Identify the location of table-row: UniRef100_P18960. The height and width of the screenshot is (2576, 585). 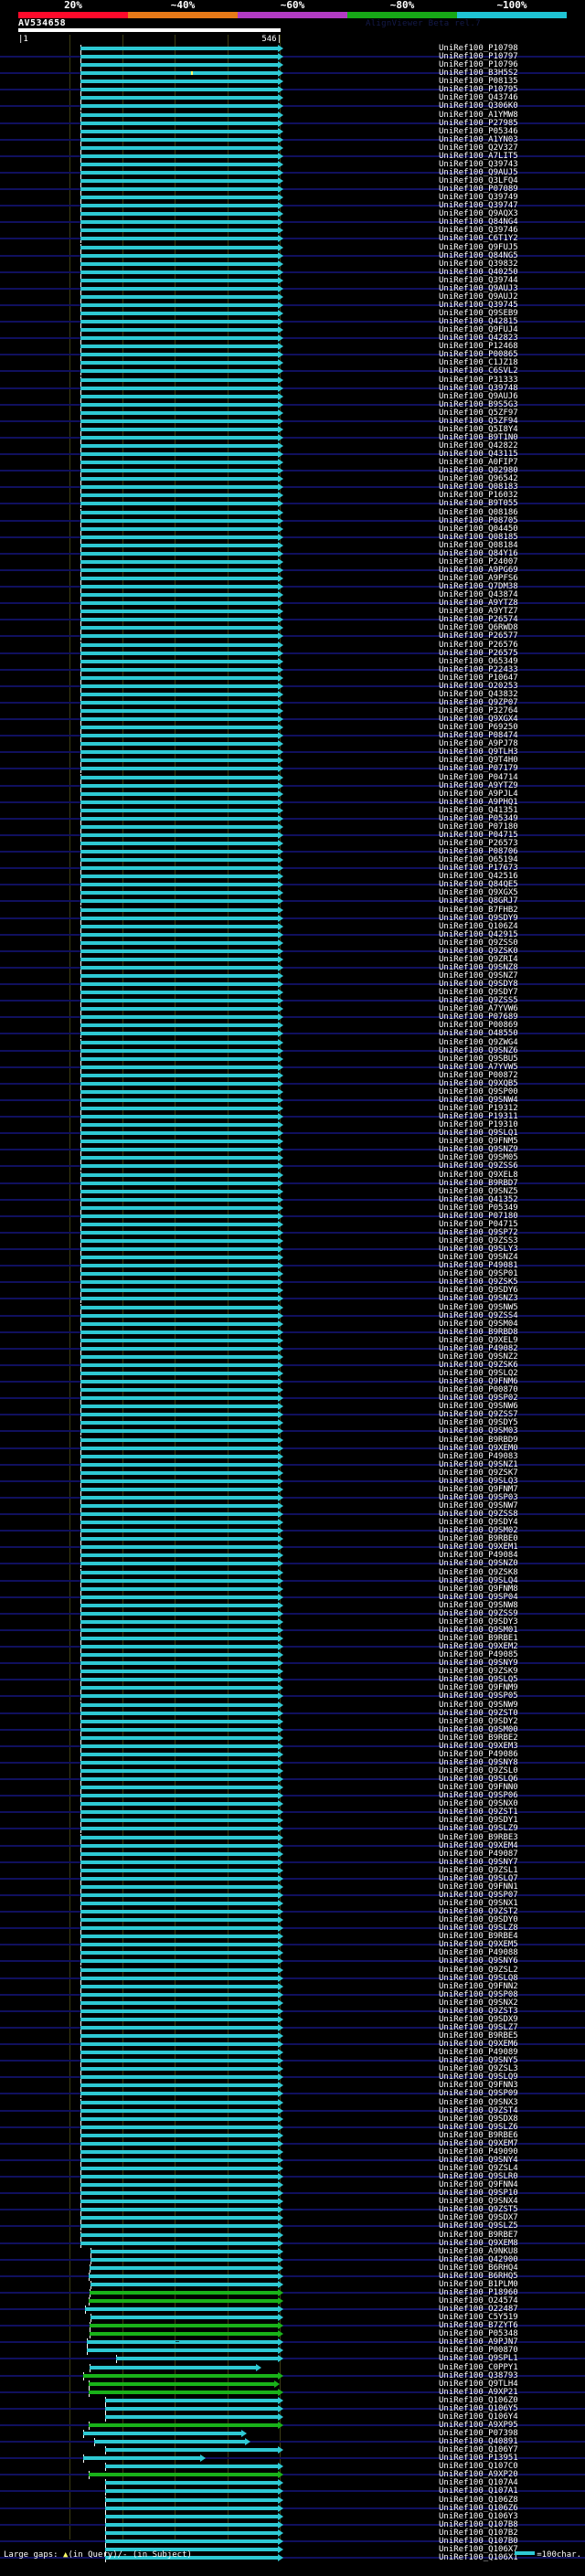
(293, 2292).